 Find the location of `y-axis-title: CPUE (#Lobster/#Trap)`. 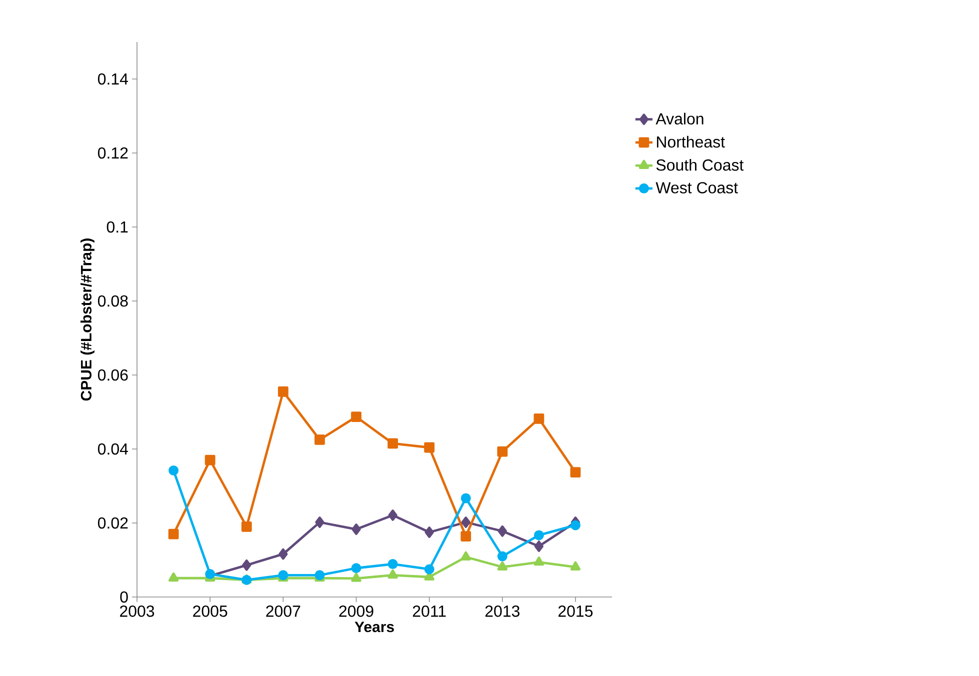

y-axis-title: CPUE (#Lobster/#Trap) is located at coordinates (87, 319).